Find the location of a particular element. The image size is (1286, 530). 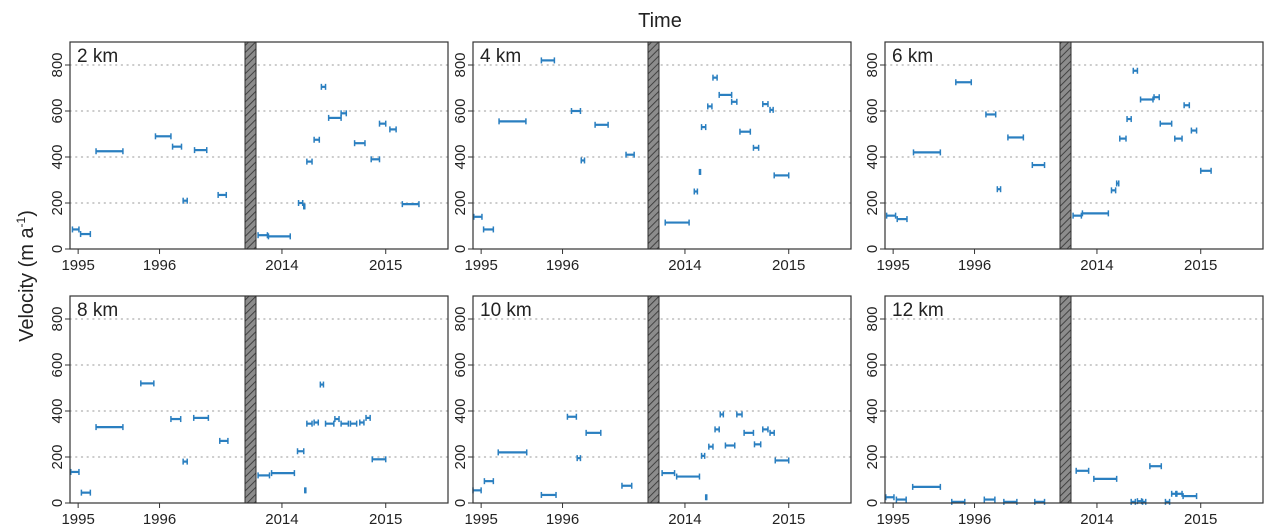

panel-2: 0 200 400 600 800 1995 1996 2014 2015 4 km is located at coordinates (652, 157).